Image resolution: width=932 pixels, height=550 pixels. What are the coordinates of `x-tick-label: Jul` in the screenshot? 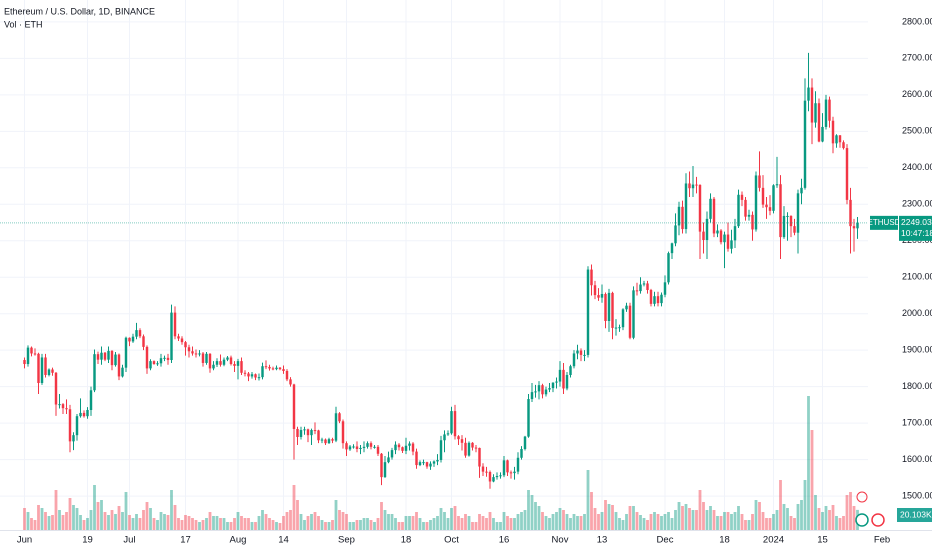 It's located at (129, 540).